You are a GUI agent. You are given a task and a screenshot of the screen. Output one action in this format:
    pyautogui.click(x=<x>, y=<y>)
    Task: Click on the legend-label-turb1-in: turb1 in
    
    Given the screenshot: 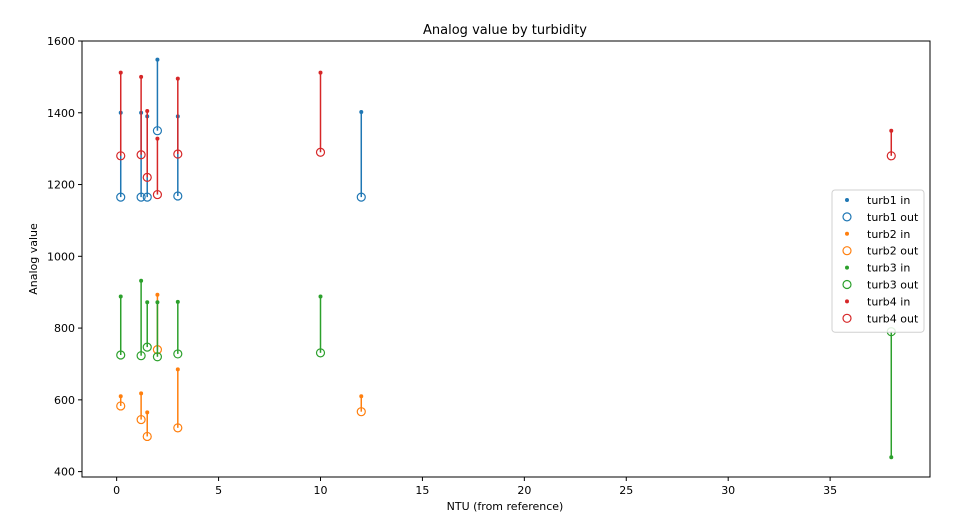 What is the action you would take?
    pyautogui.click(x=888, y=200)
    